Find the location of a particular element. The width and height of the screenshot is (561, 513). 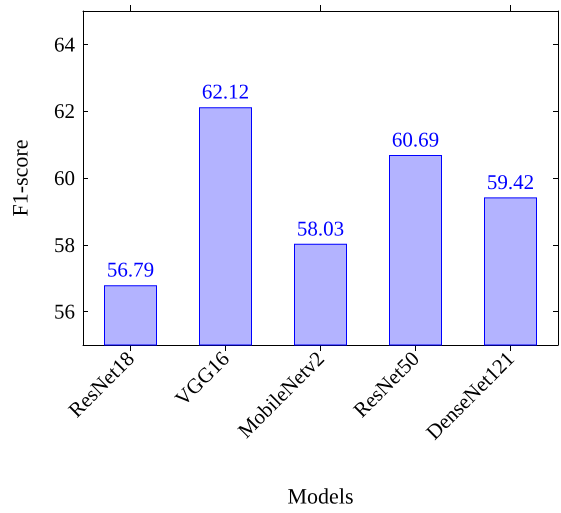

y-tick-label: 58 is located at coordinates (64, 244).